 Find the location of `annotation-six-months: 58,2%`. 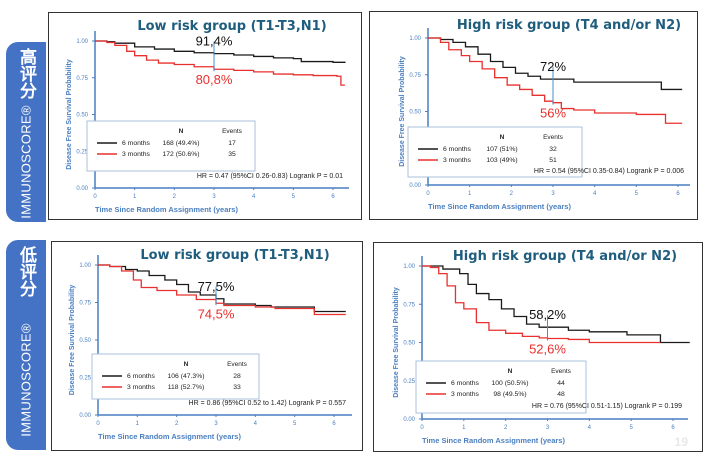

annotation-six-months: 58,2% is located at coordinates (547, 314).